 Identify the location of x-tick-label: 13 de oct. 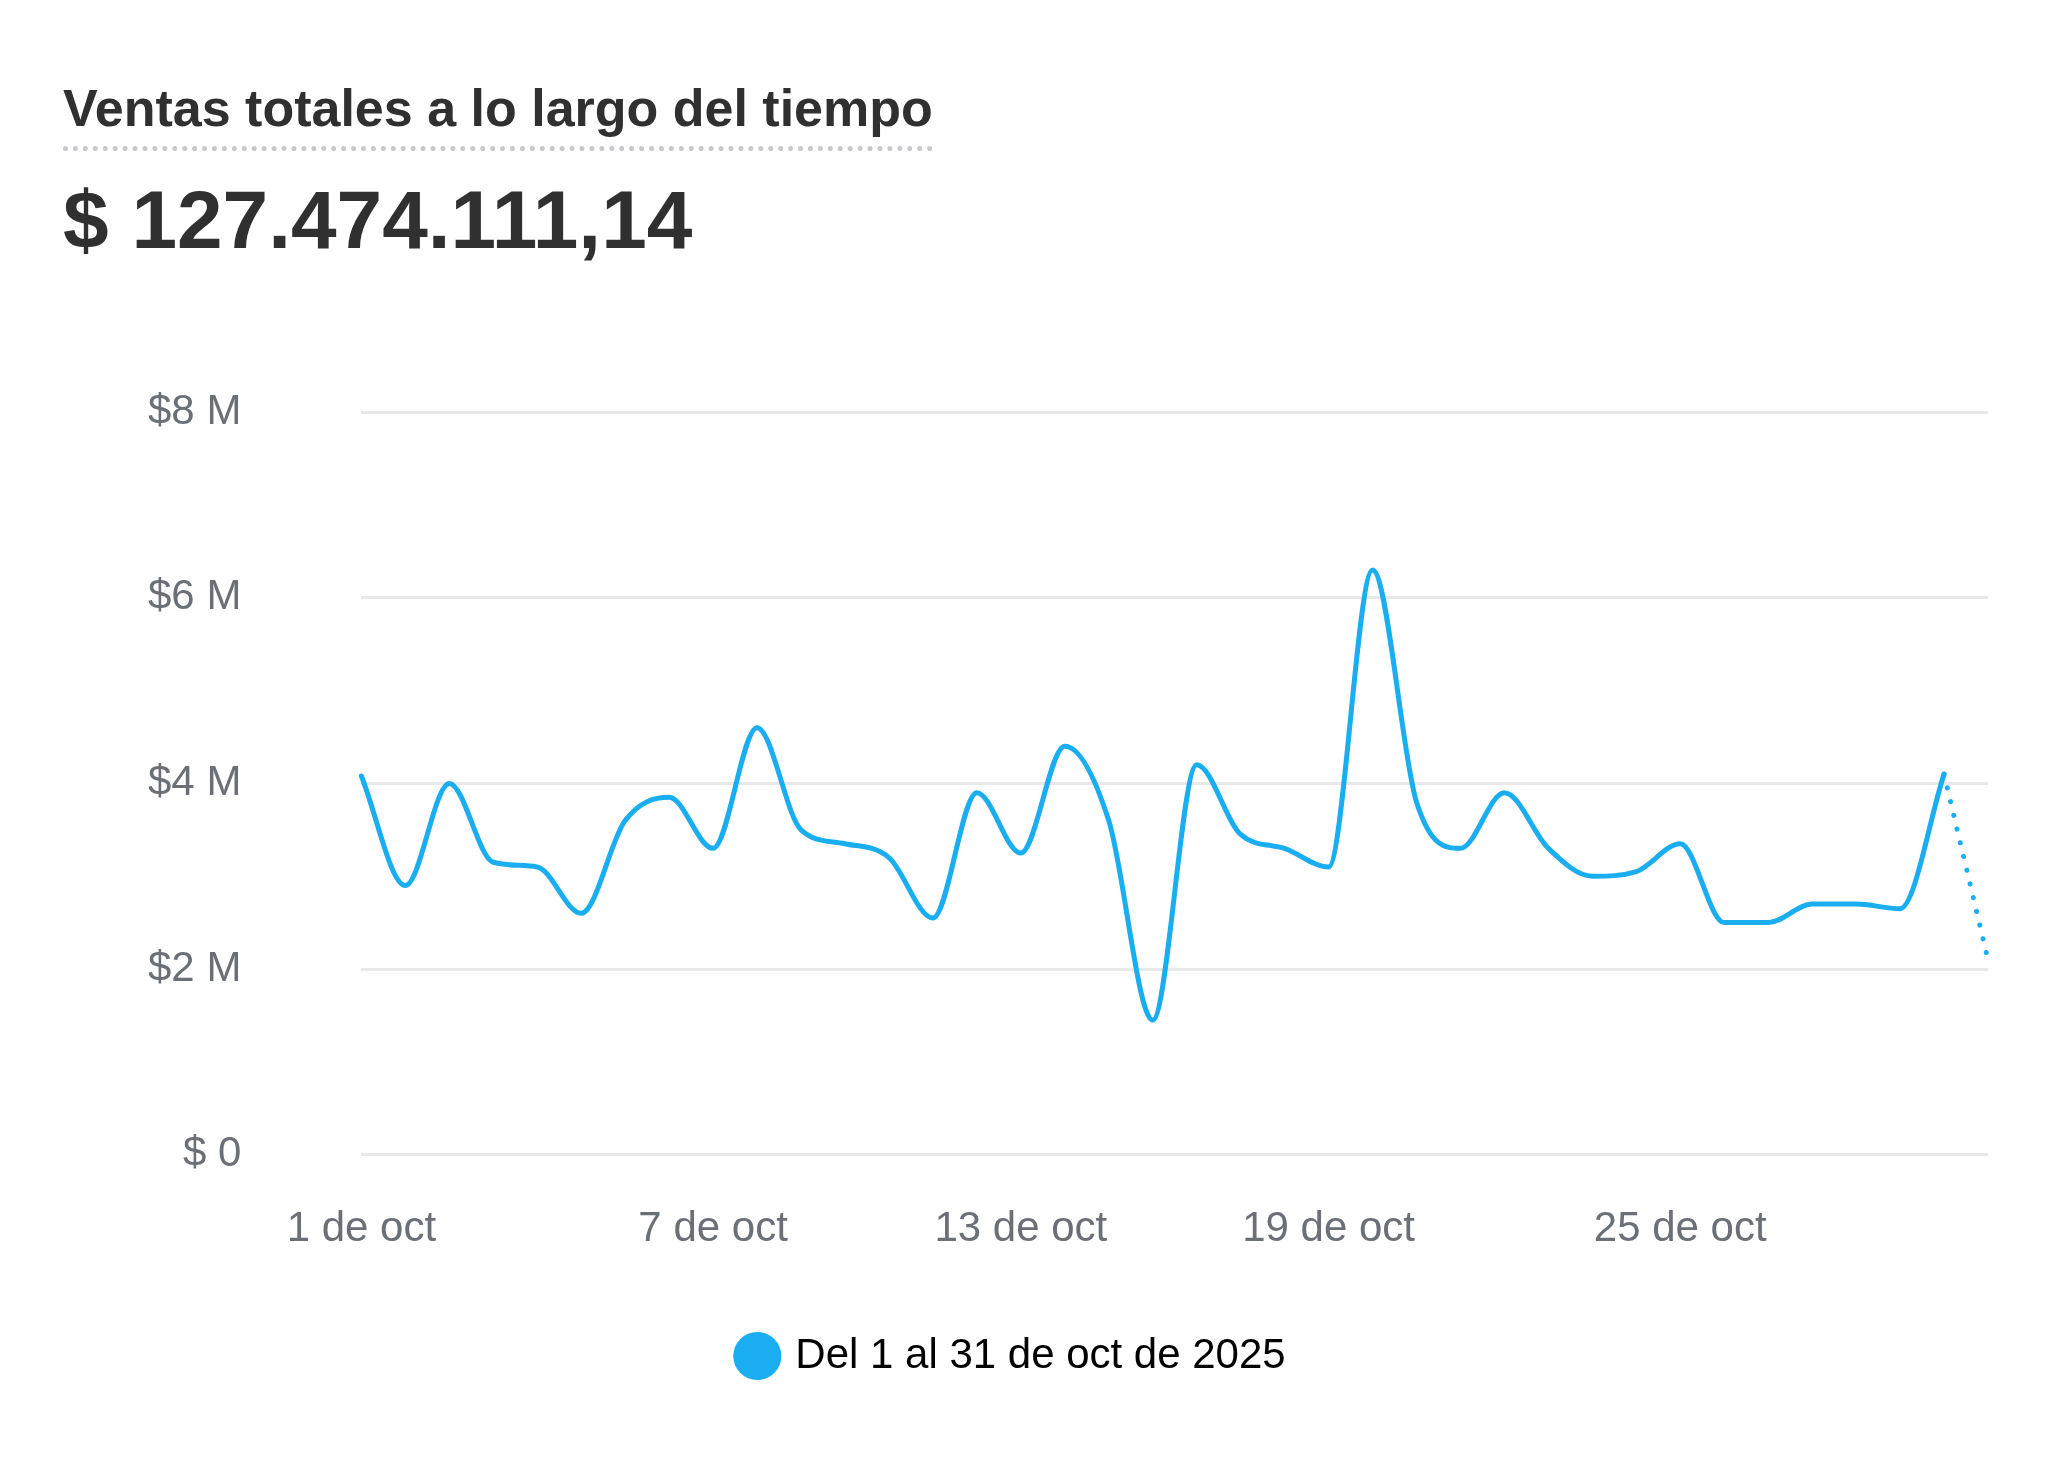
(1021, 1227).